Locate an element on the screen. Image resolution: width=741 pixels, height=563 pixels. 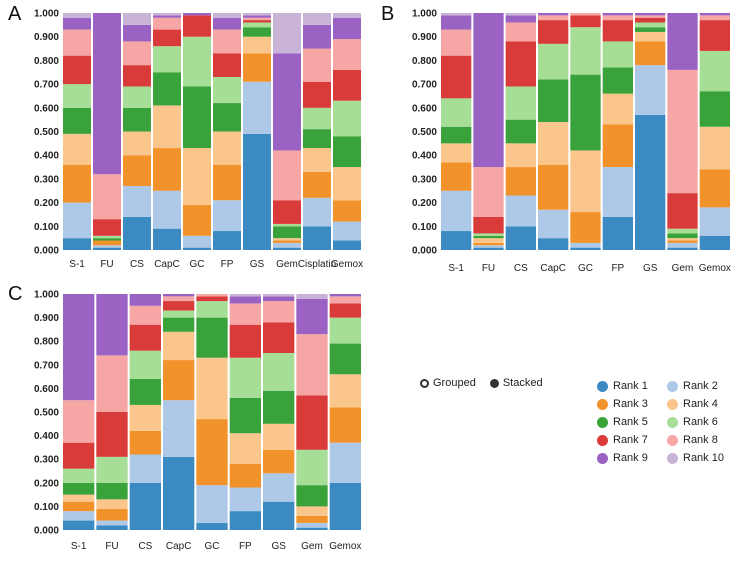
stacked-option: Stacked is located at coordinates (516, 383).